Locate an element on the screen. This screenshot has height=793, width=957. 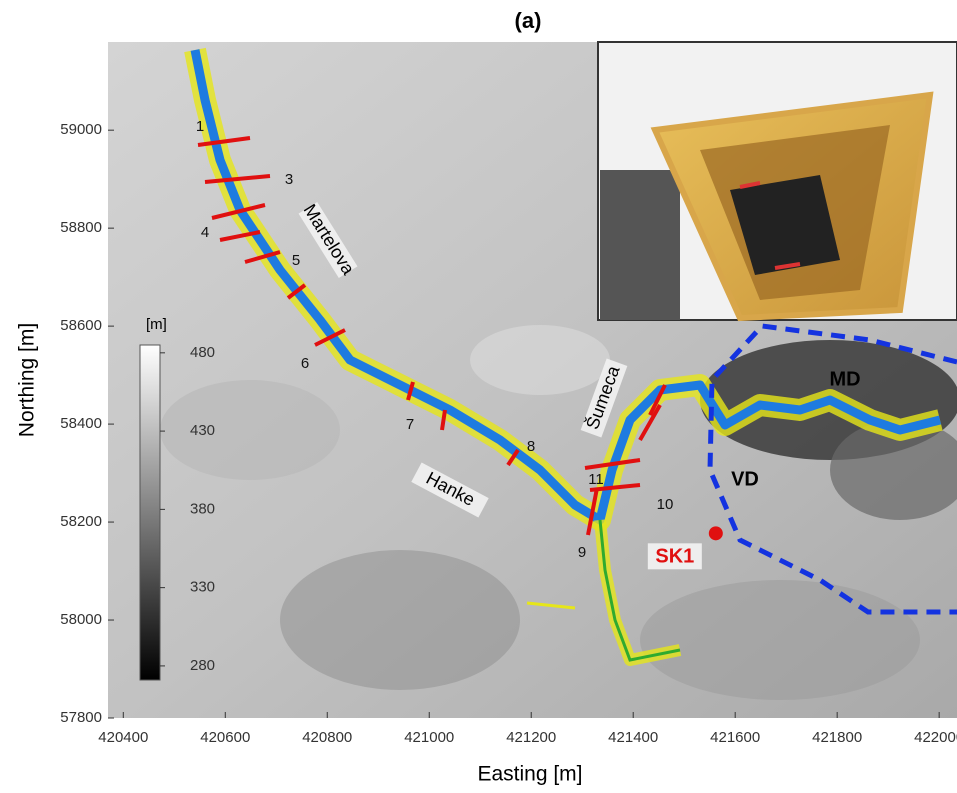
colorbar-tick-label: 330 is located at coordinates (202, 587).